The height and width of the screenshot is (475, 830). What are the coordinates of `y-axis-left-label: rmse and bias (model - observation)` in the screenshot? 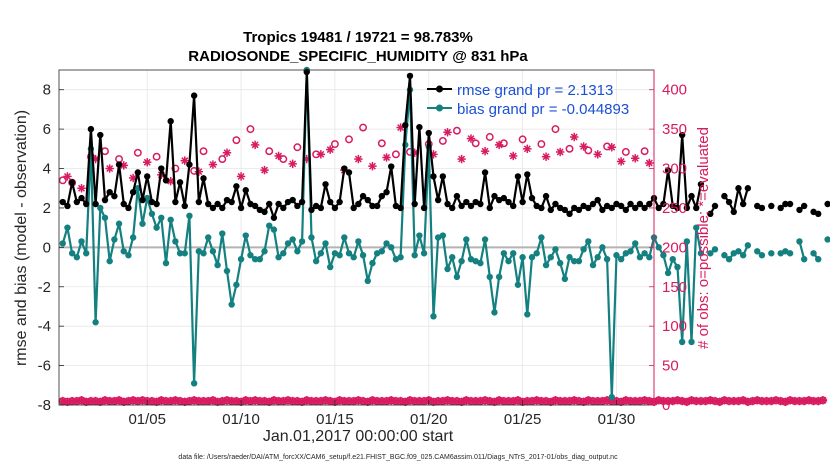 It's located at (21, 238).